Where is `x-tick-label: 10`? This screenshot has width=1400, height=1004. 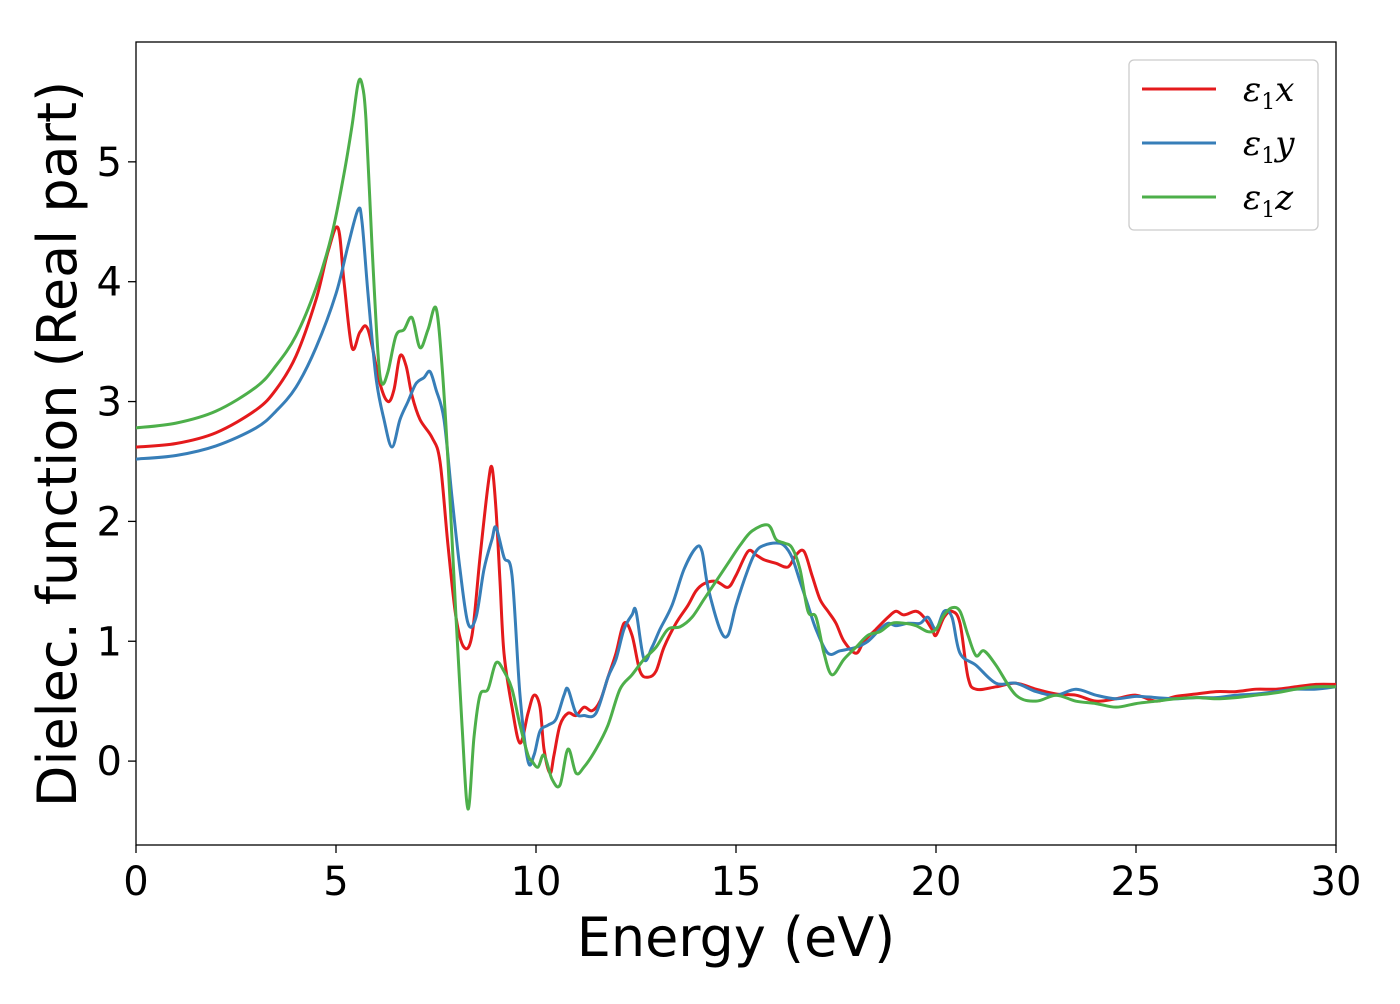 x-tick-label: 10 is located at coordinates (536, 882).